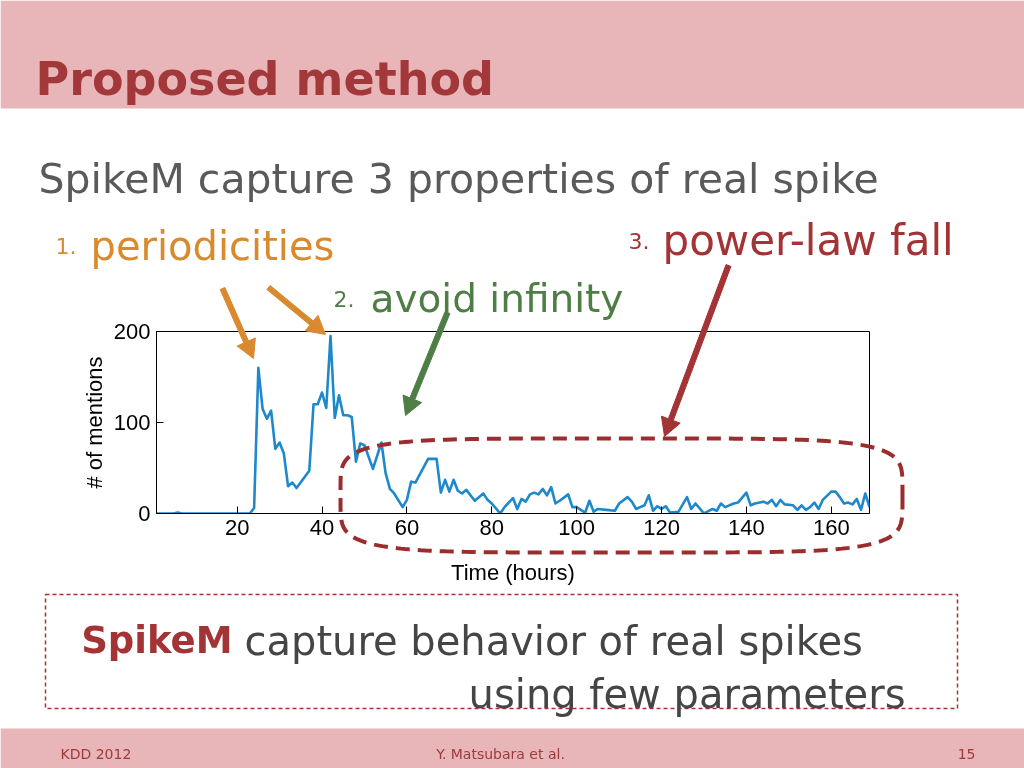 Image resolution: width=1024 pixels, height=768 pixels. Describe the element at coordinates (322, 527) in the screenshot. I see `x-tick-label: 40` at that location.